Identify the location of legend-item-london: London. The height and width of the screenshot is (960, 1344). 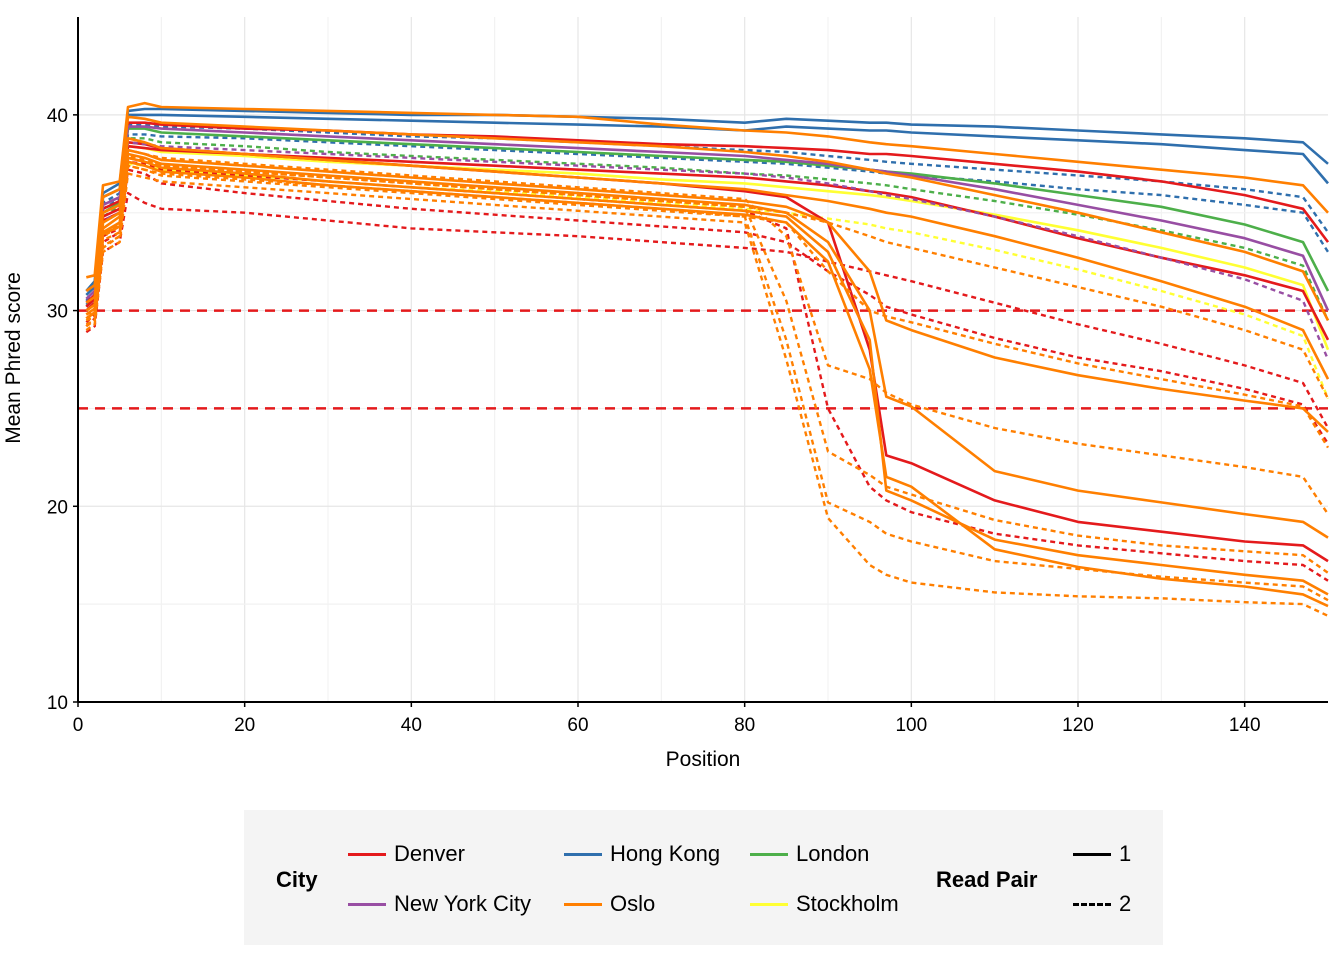
(809, 854).